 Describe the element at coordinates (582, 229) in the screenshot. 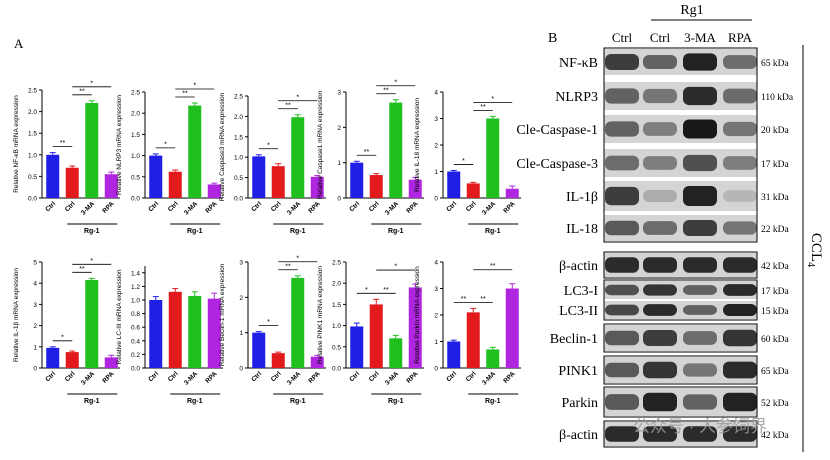

I see `blot-protein-label: IL-18` at that location.